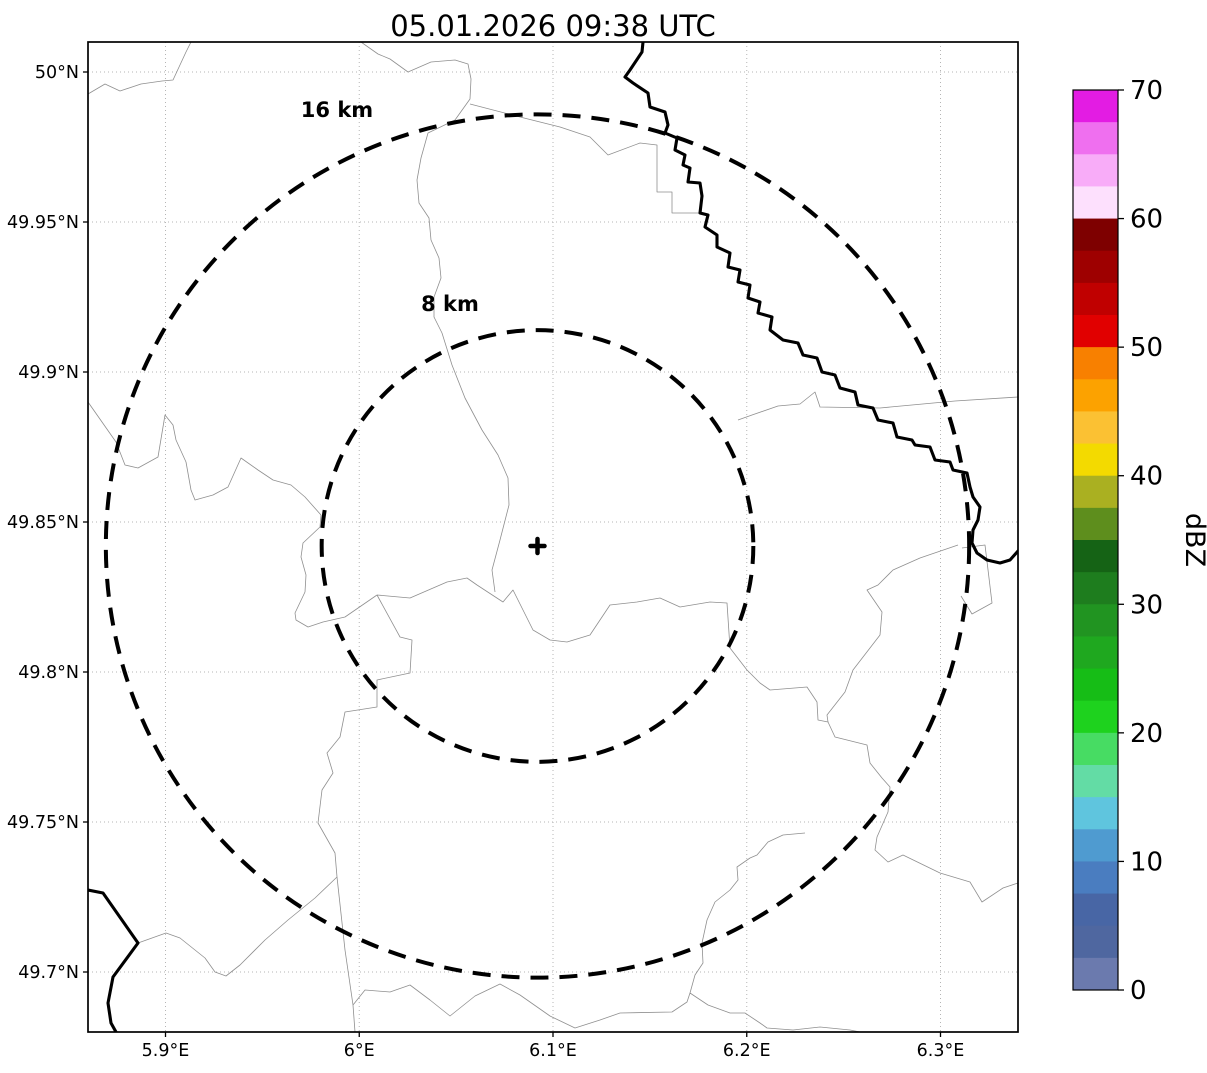  What do you see at coordinates (359, 1051) in the screenshot?
I see `x-tick-label: 6°E` at bounding box center [359, 1051].